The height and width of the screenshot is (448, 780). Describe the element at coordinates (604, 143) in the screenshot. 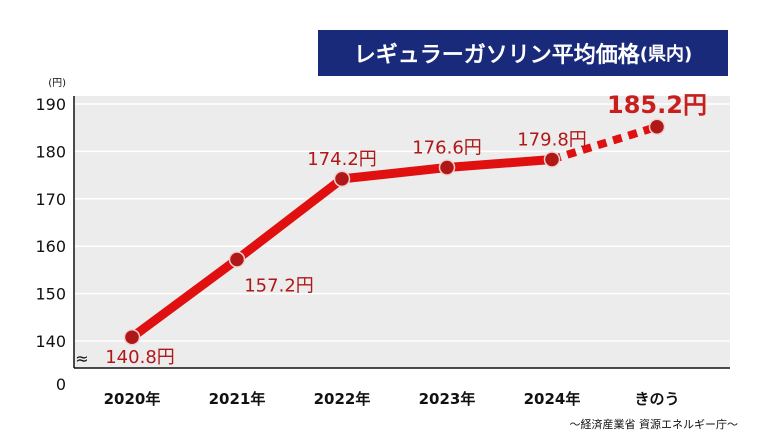

I see `series-line-dashed` at that location.